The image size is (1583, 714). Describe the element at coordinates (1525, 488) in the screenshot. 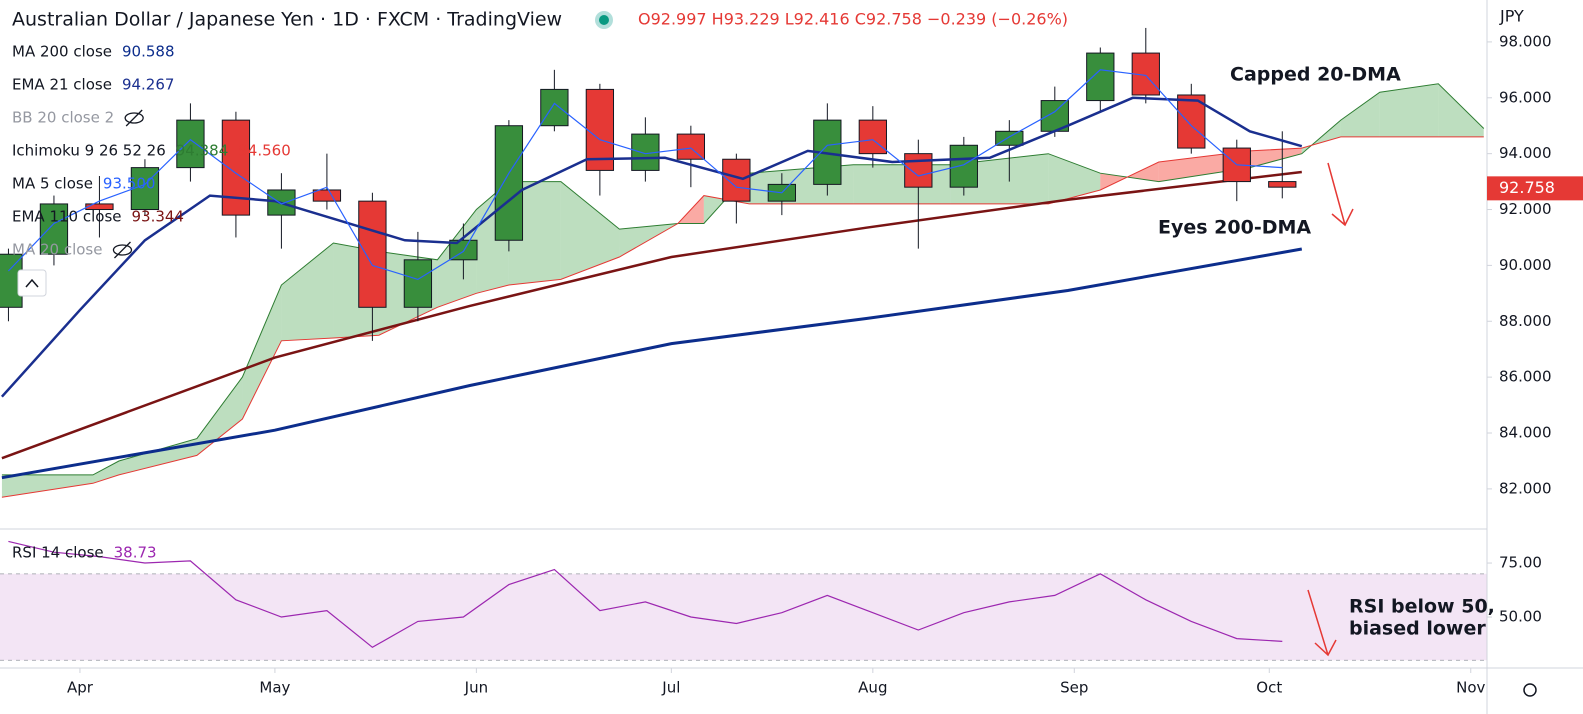

I see `y-tick-label: 82.000` at that location.